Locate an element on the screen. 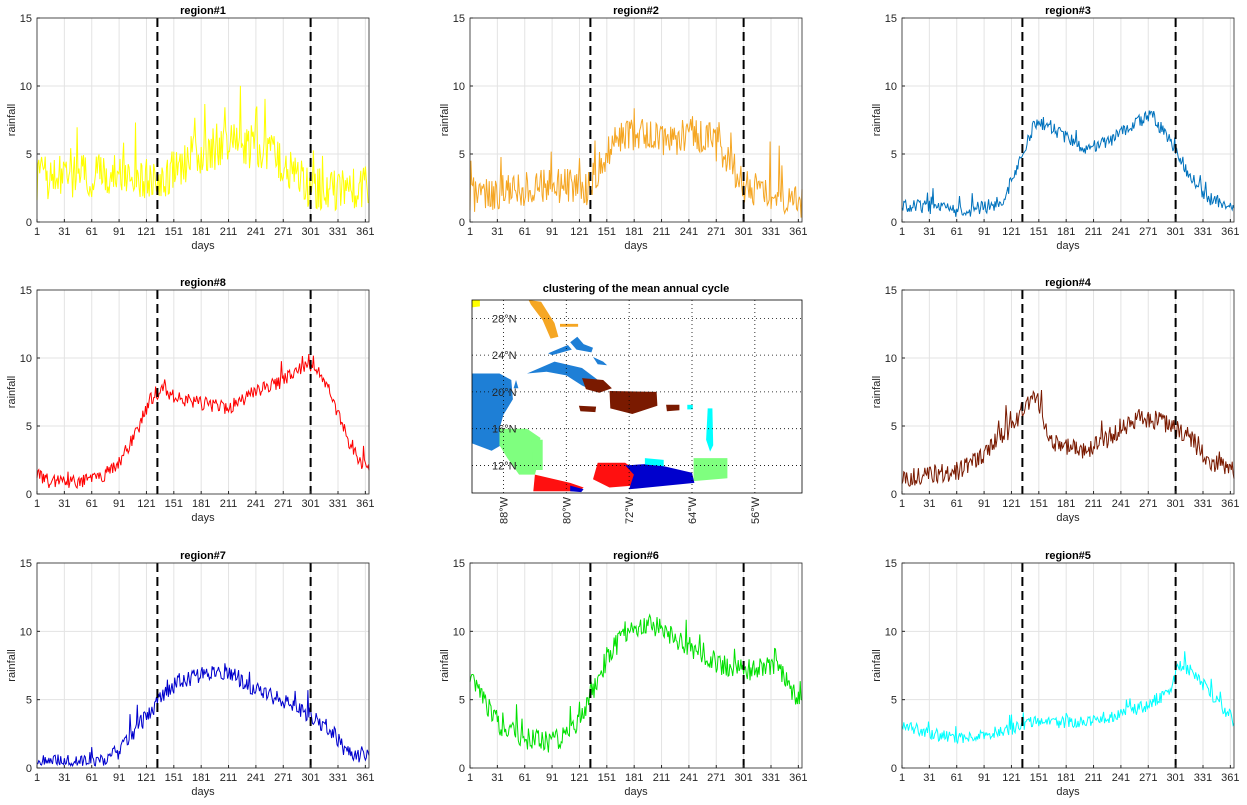 The image size is (1247, 805). panel-title: region#4 is located at coordinates (1068, 283).